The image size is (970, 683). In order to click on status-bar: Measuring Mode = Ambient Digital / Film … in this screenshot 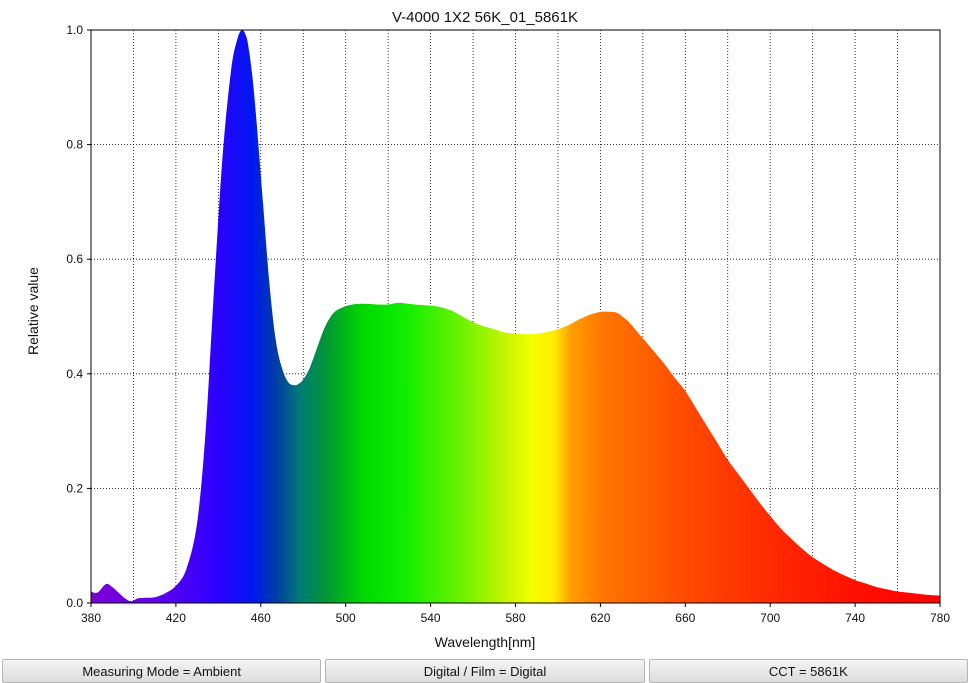, I will do `click(485, 671)`.